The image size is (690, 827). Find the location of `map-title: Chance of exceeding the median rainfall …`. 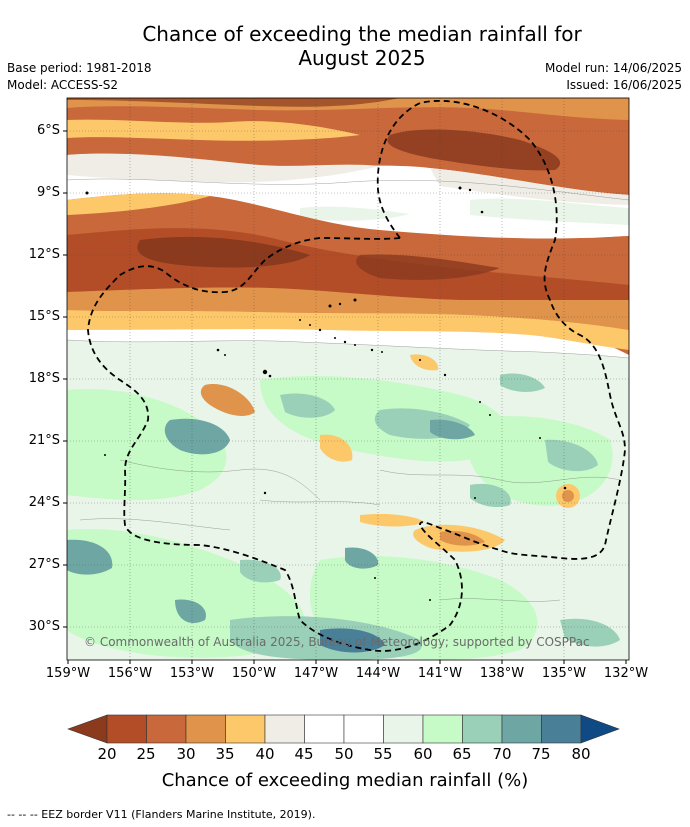

map-title: Chance of exceeding the median rainfall … is located at coordinates (362, 46).